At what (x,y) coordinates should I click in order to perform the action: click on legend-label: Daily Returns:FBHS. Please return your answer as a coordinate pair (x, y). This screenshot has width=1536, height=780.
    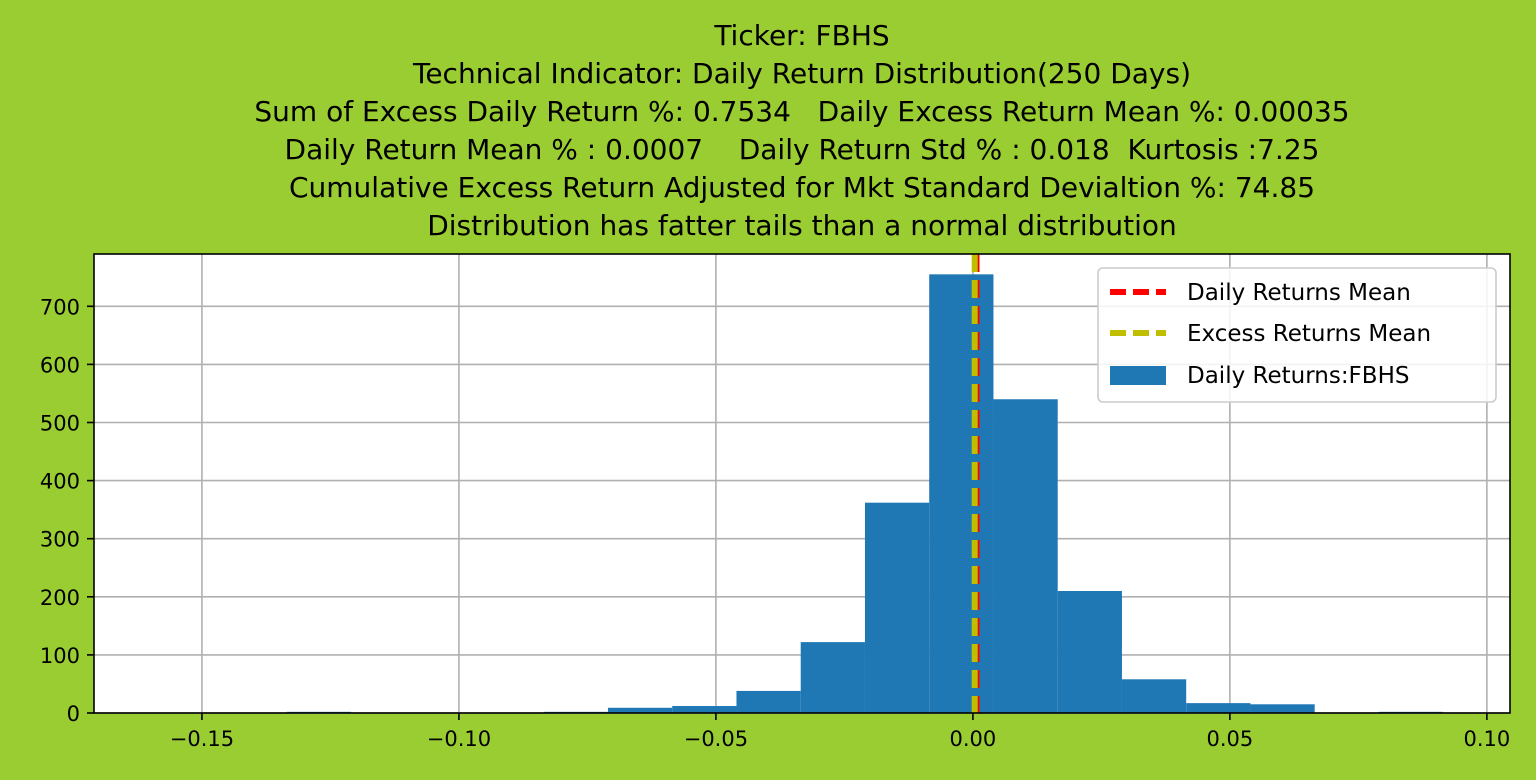
    Looking at the image, I should click on (1298, 376).